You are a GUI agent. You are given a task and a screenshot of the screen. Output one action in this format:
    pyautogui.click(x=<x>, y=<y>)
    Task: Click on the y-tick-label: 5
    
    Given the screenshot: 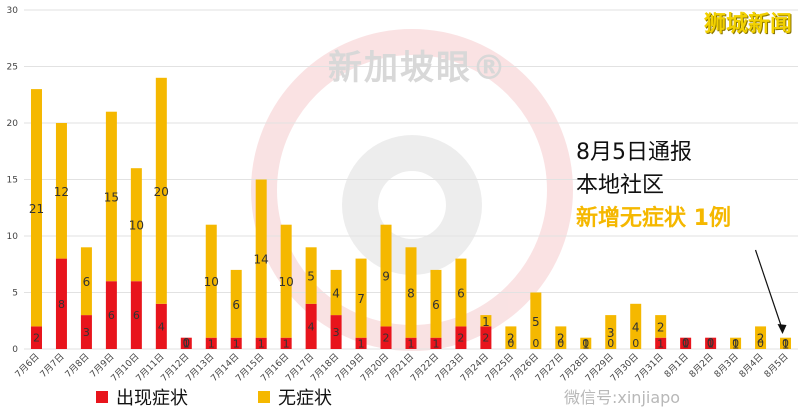 What is the action you would take?
    pyautogui.click(x=15, y=294)
    